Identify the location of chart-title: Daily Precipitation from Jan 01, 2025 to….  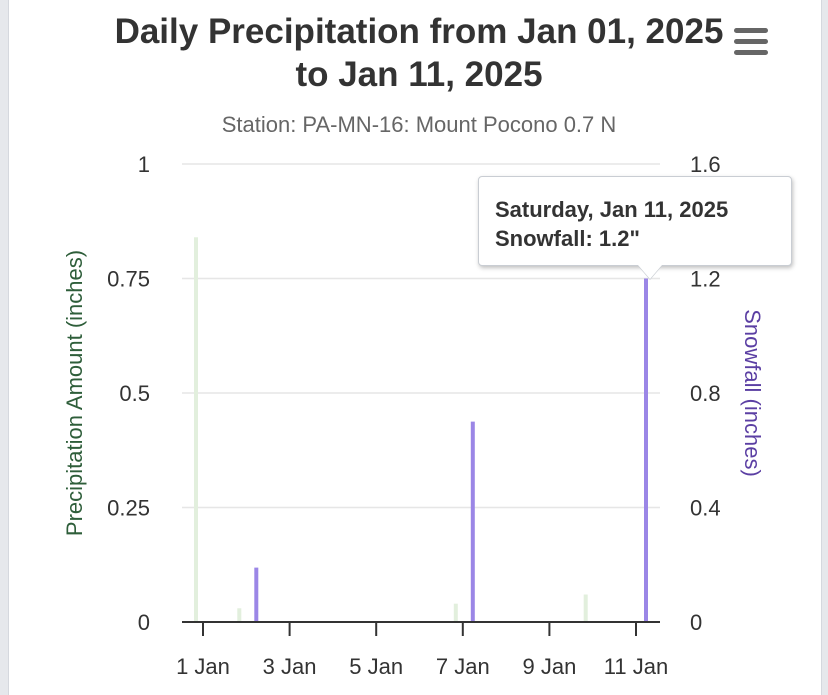
(419, 53).